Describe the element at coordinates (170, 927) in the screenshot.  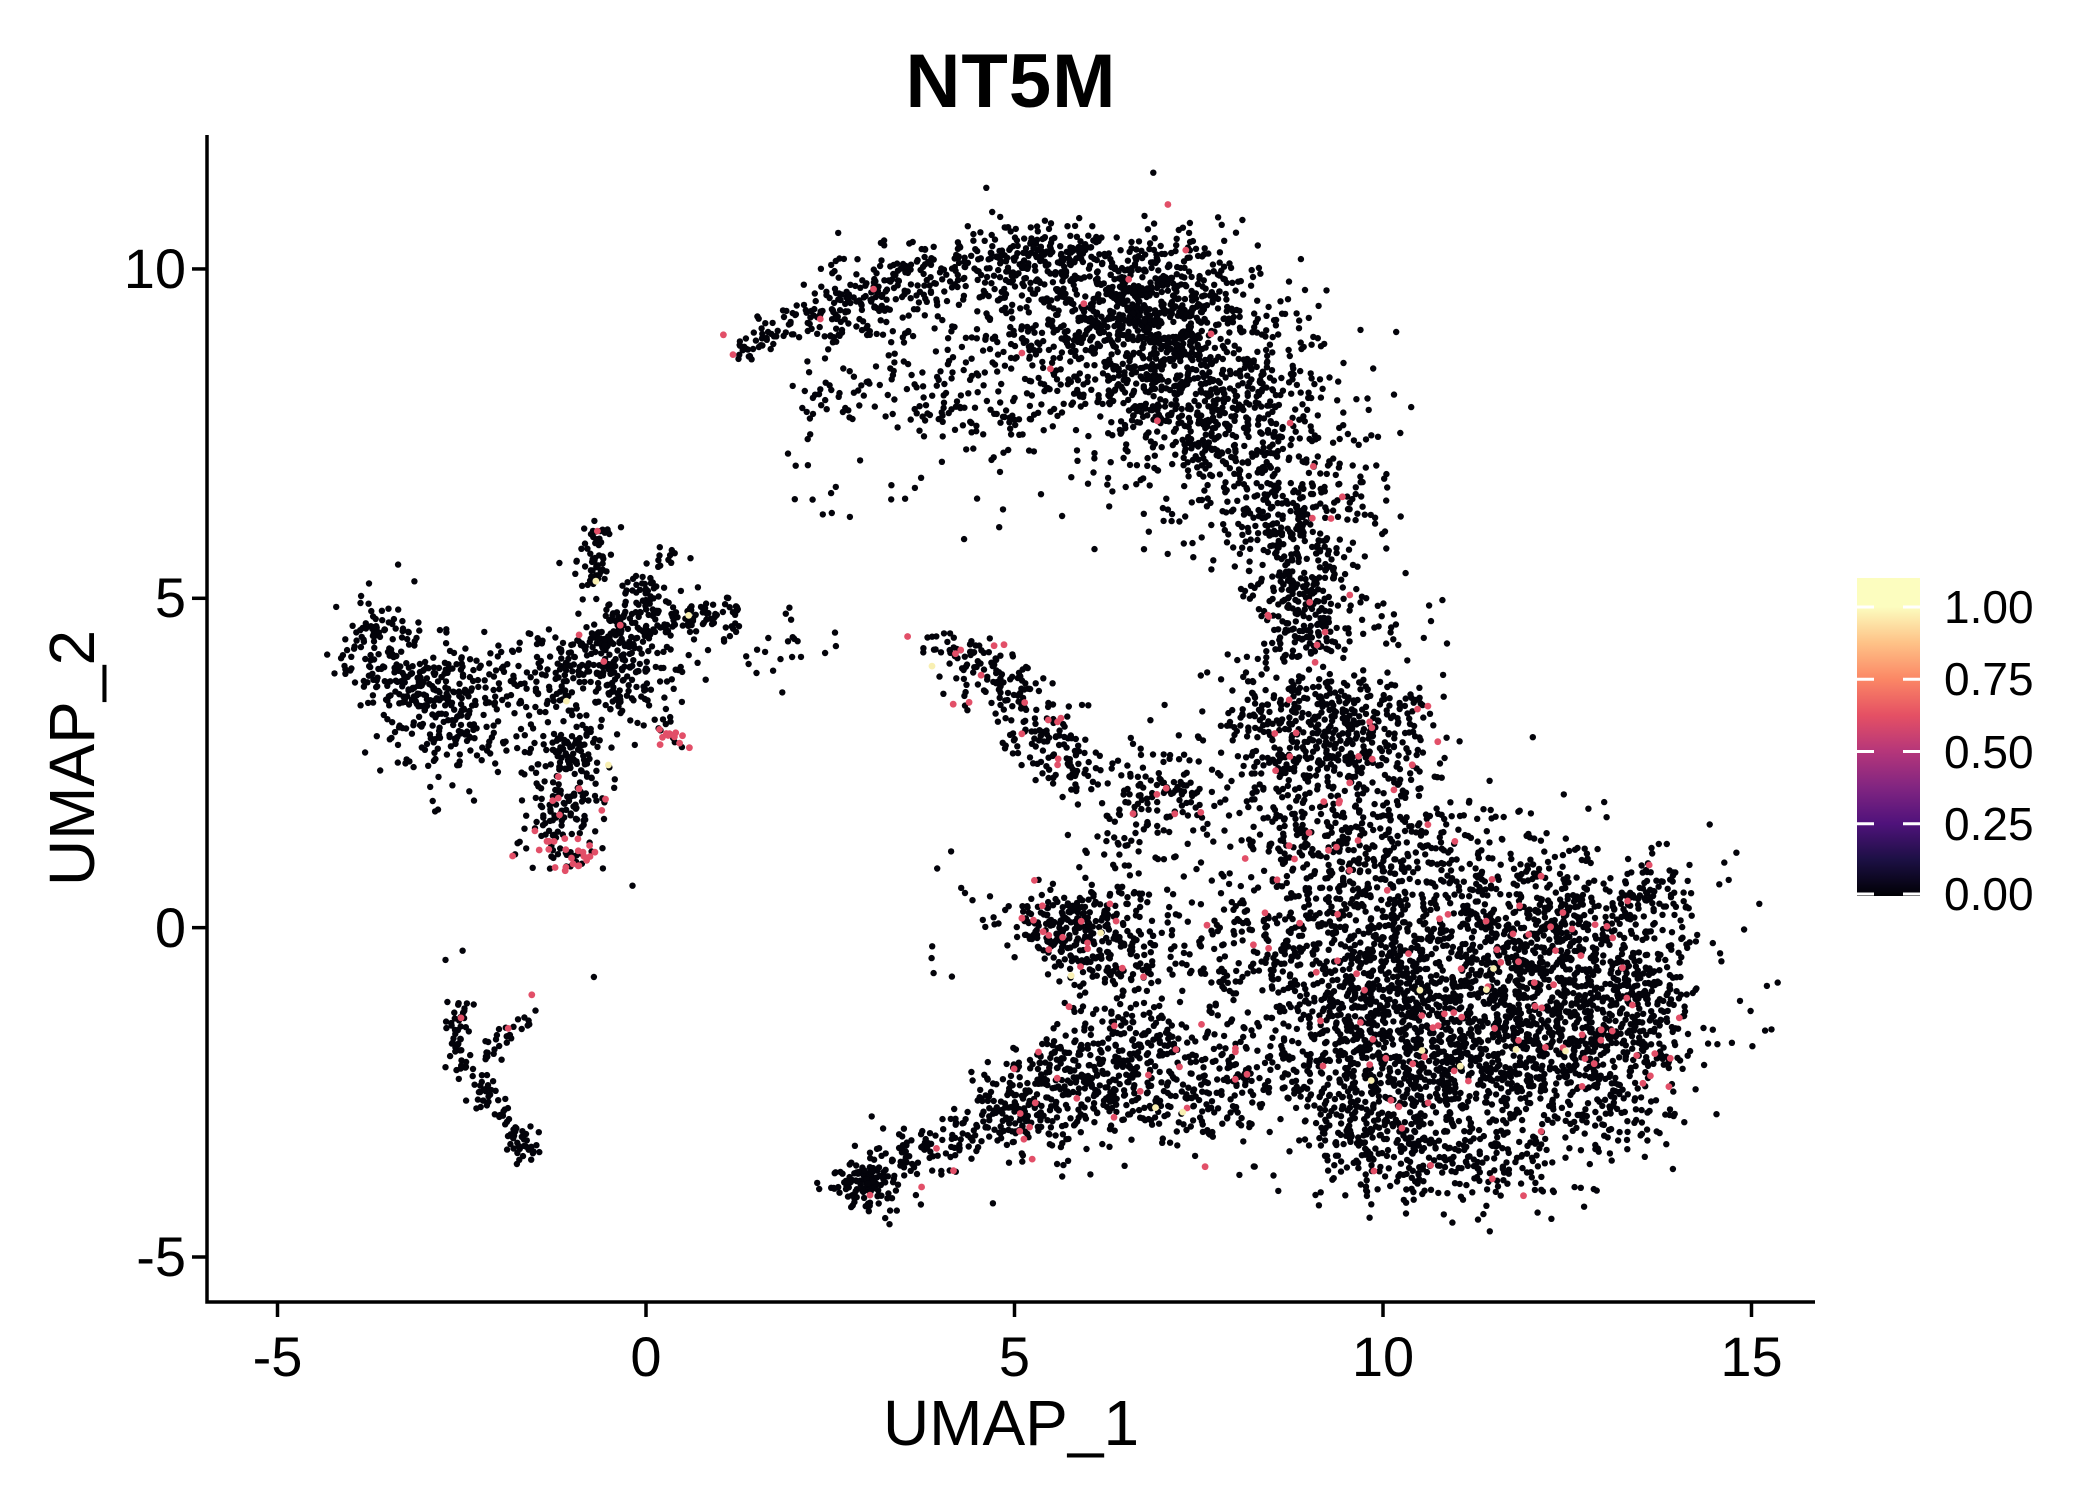
I see `y-tick-label: 0` at that location.